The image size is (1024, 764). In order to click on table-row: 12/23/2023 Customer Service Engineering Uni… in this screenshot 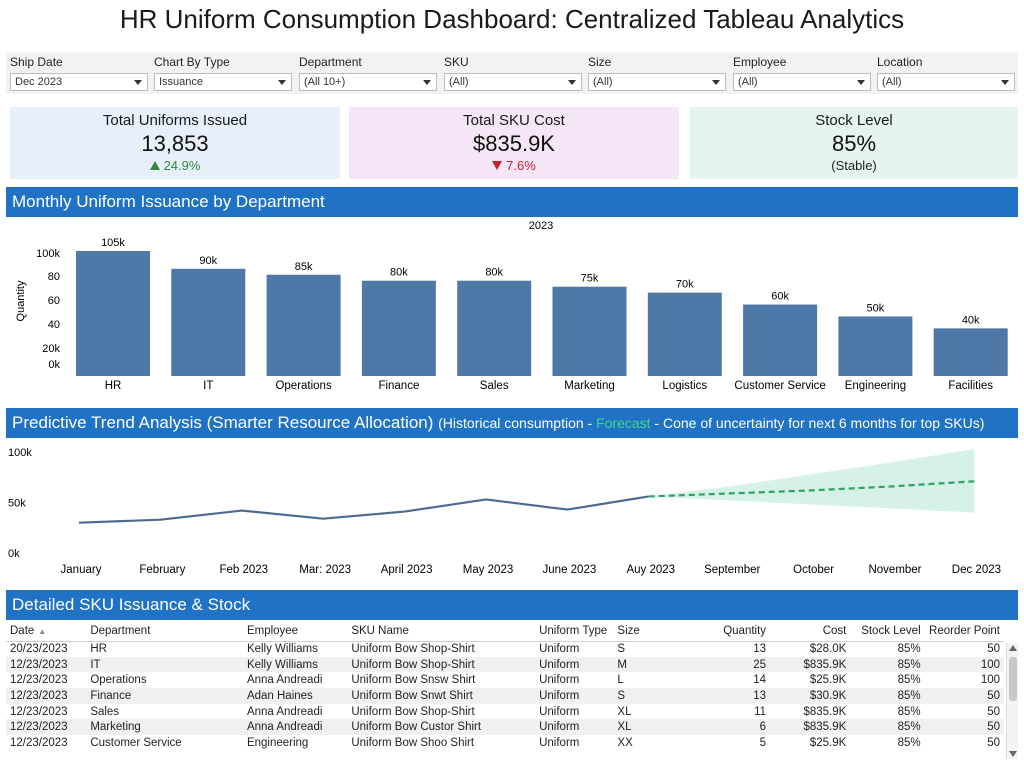, I will do `click(505, 743)`.